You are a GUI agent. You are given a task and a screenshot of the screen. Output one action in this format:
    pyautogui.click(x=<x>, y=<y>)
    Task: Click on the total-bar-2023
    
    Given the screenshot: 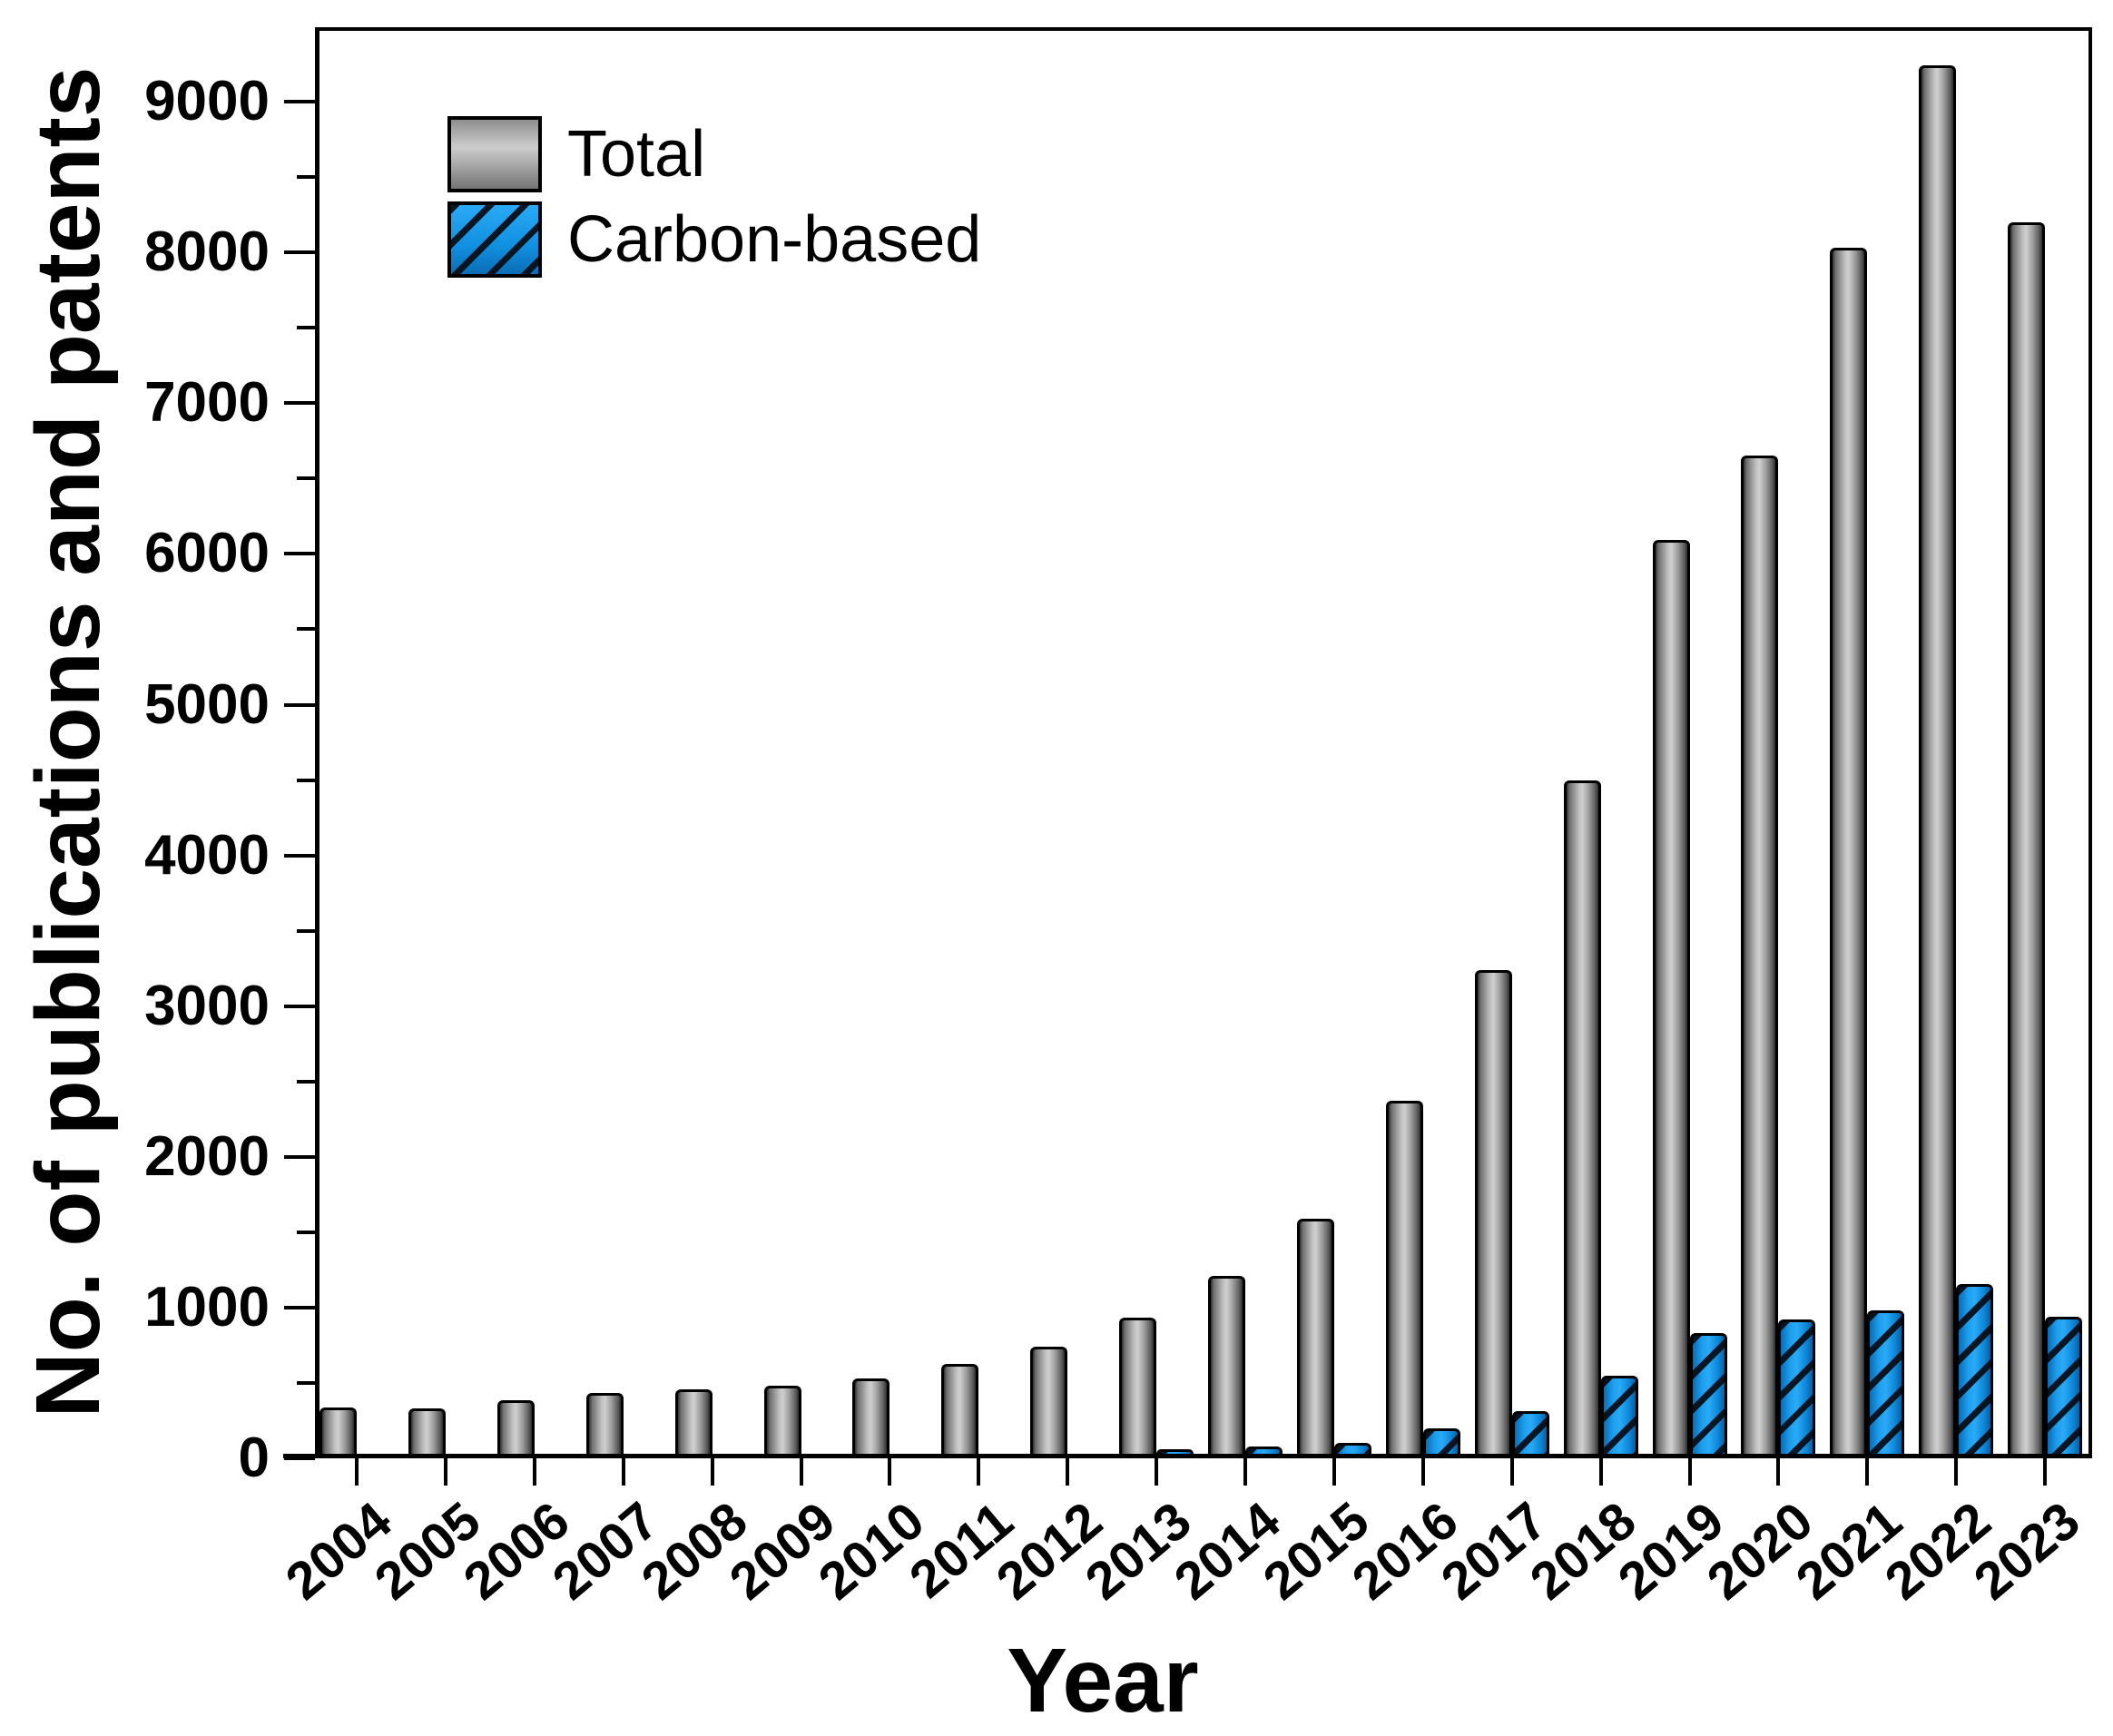 What is the action you would take?
    pyautogui.click(x=2027, y=837)
    